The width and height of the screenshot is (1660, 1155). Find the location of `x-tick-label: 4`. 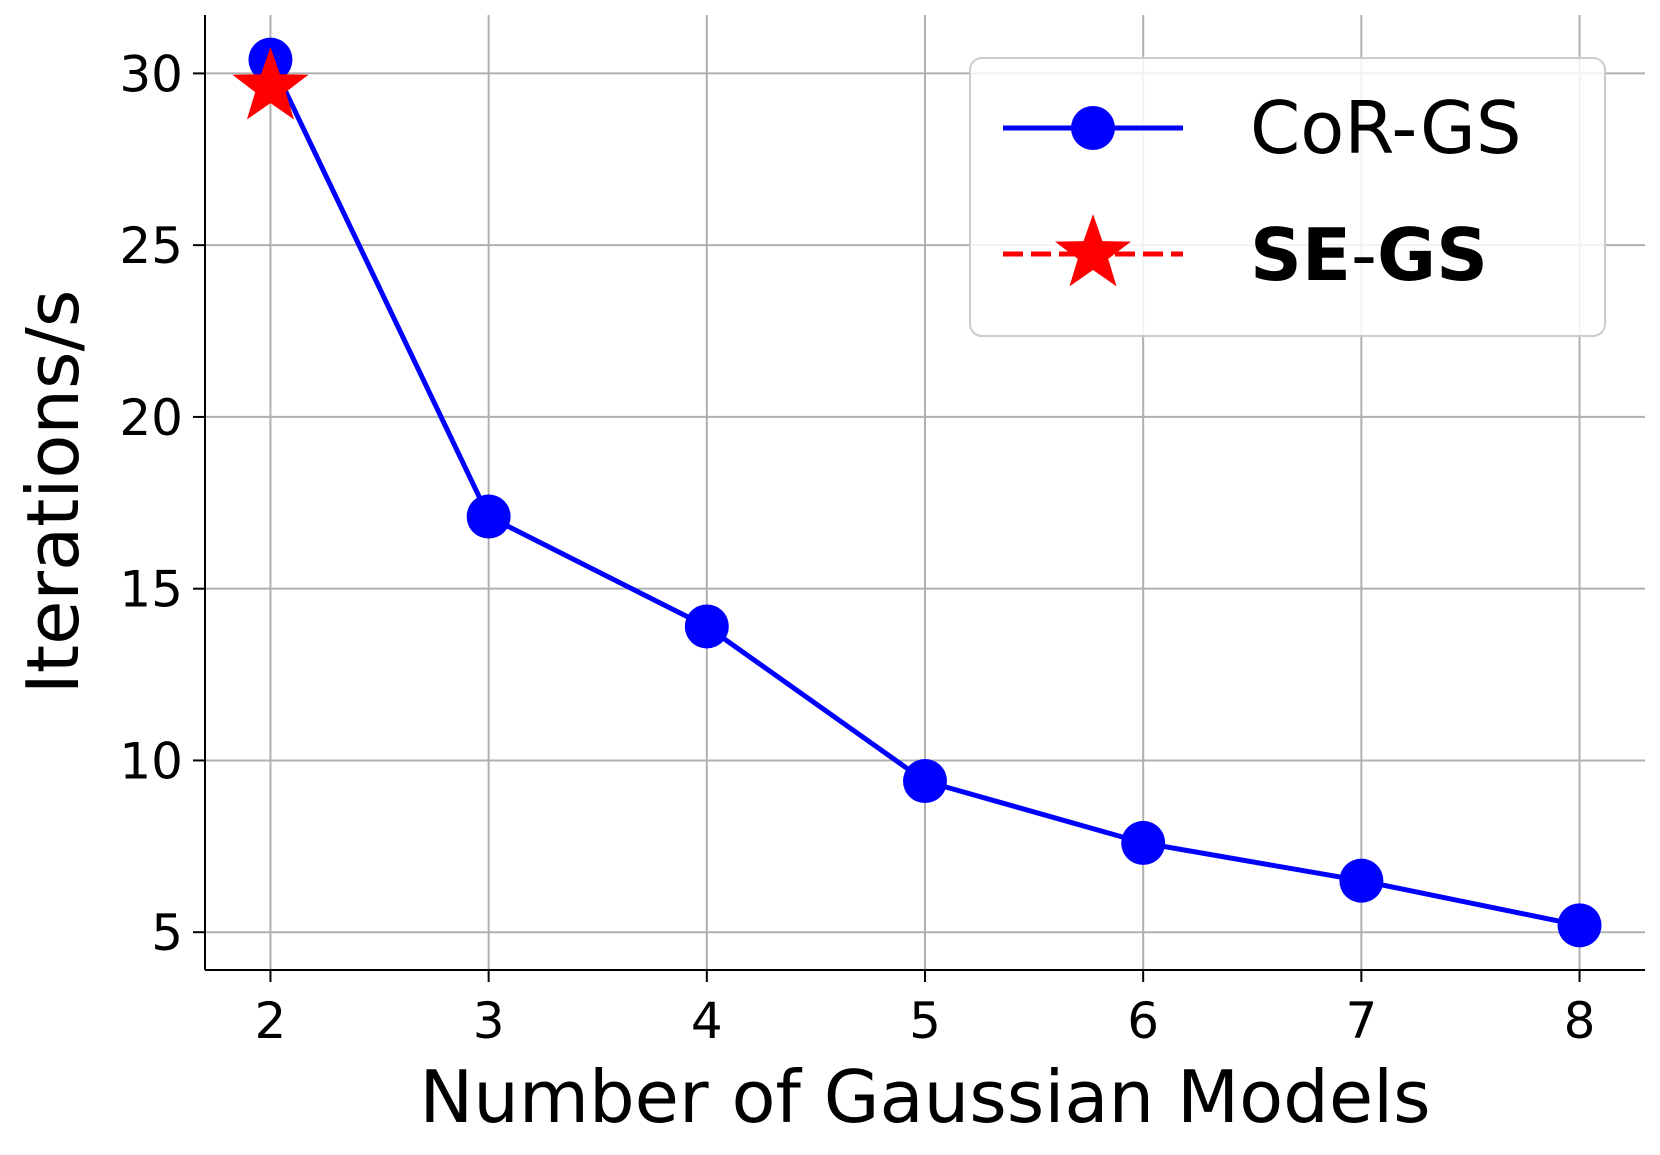

x-tick-label: 4 is located at coordinates (707, 1021).